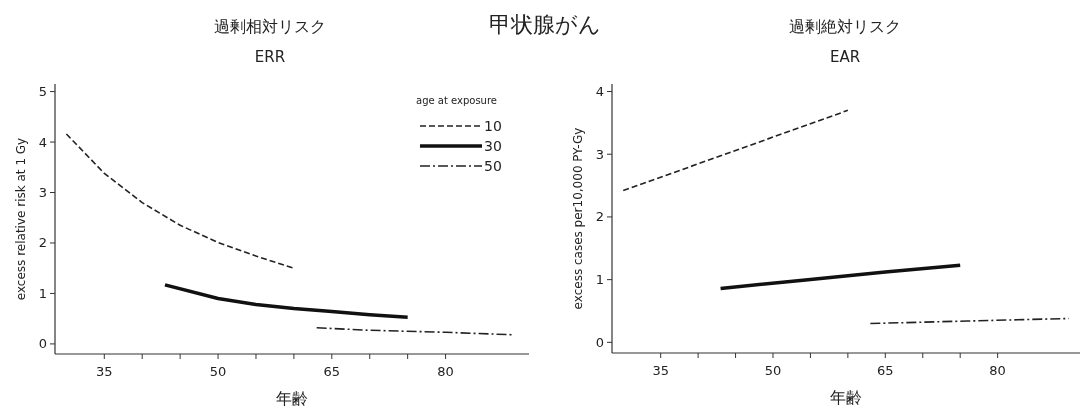 Image resolution: width=1088 pixels, height=416 pixels. Describe the element at coordinates (42, 92) in the screenshot. I see `y-tick-label: 5` at that location.